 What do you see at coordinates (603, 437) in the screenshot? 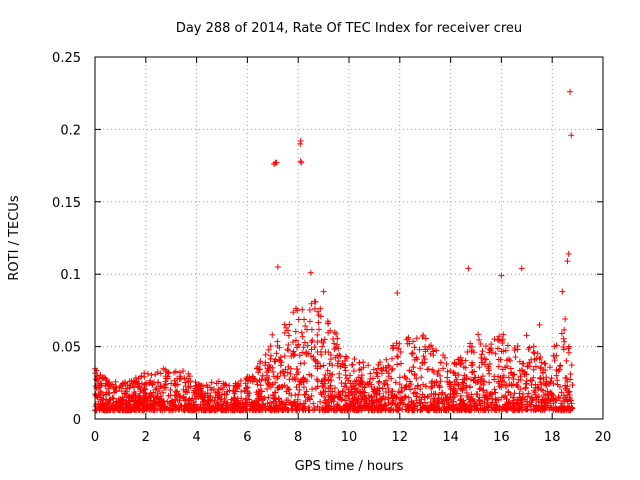
I see `x-tick-label: 20` at bounding box center [603, 437].